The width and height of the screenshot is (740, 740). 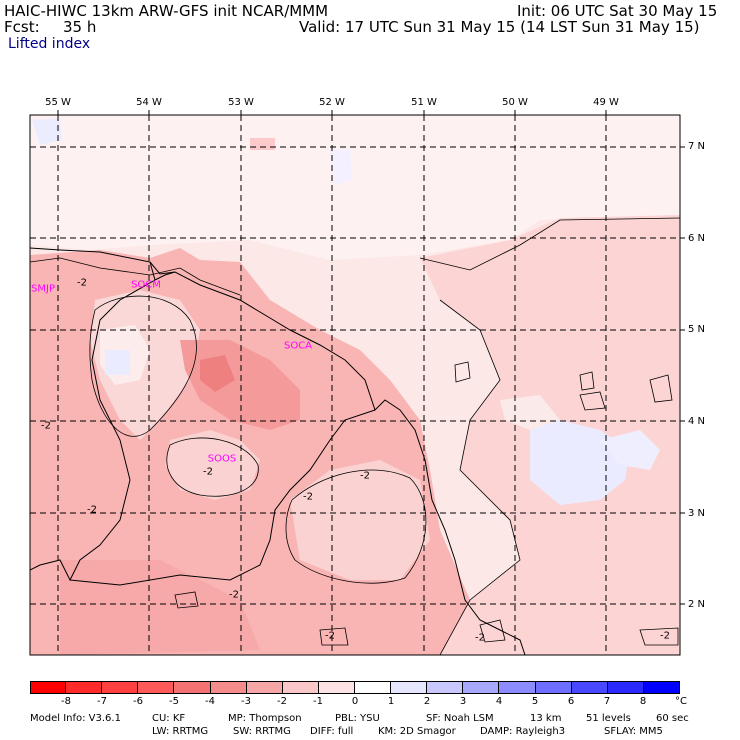 What do you see at coordinates (523, 731) in the screenshot?
I see `damp-scheme: DAMP: Rayleigh3` at bounding box center [523, 731].